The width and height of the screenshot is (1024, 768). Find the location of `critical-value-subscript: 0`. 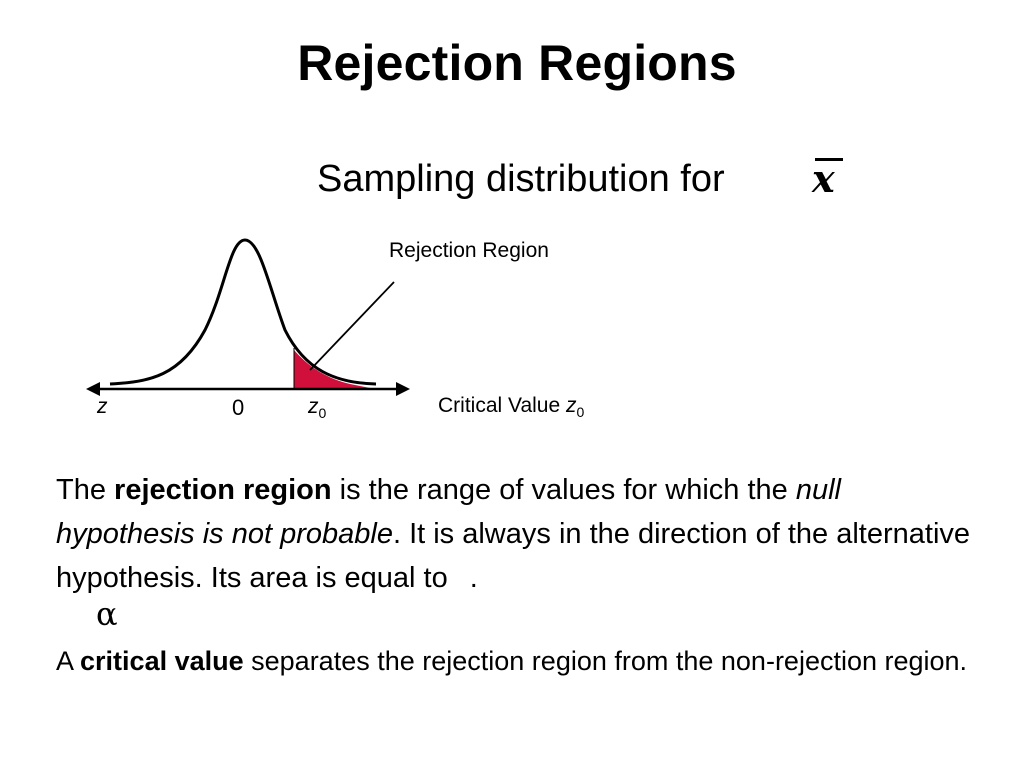

critical-value-subscript: 0 is located at coordinates (580, 412).